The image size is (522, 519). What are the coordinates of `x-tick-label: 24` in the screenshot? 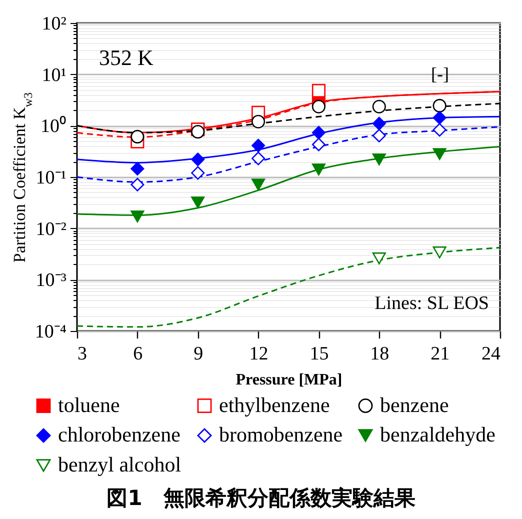 It's located at (491, 354).